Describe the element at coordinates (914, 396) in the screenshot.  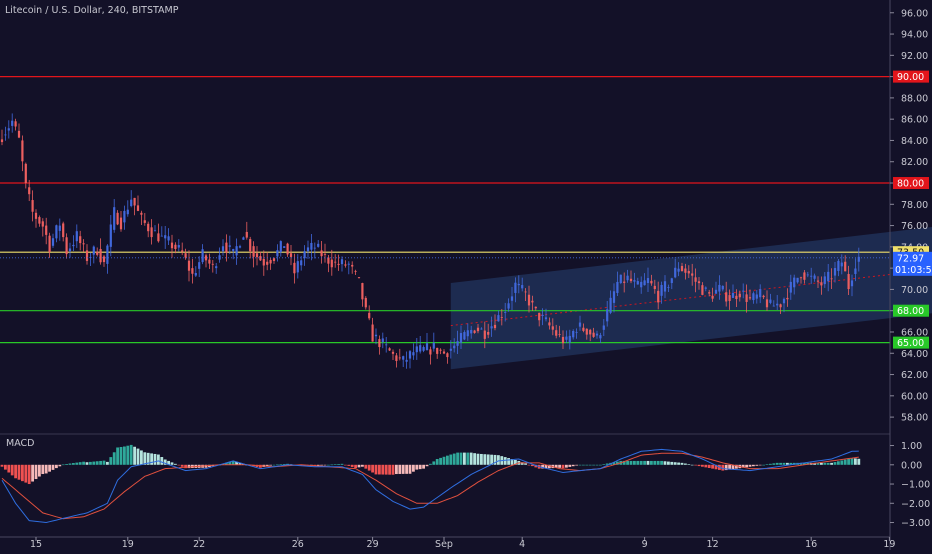
I see `price-tick-label: 60.00` at that location.